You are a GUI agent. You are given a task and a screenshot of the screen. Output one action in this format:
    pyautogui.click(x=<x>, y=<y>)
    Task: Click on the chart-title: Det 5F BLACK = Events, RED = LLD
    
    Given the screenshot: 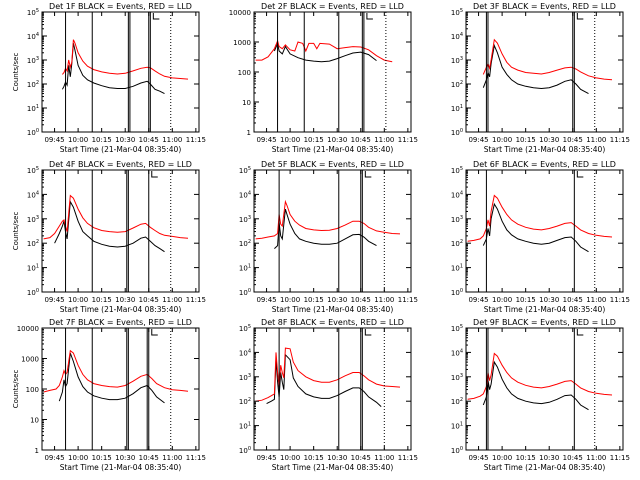 What is the action you would take?
    pyautogui.click(x=332, y=164)
    